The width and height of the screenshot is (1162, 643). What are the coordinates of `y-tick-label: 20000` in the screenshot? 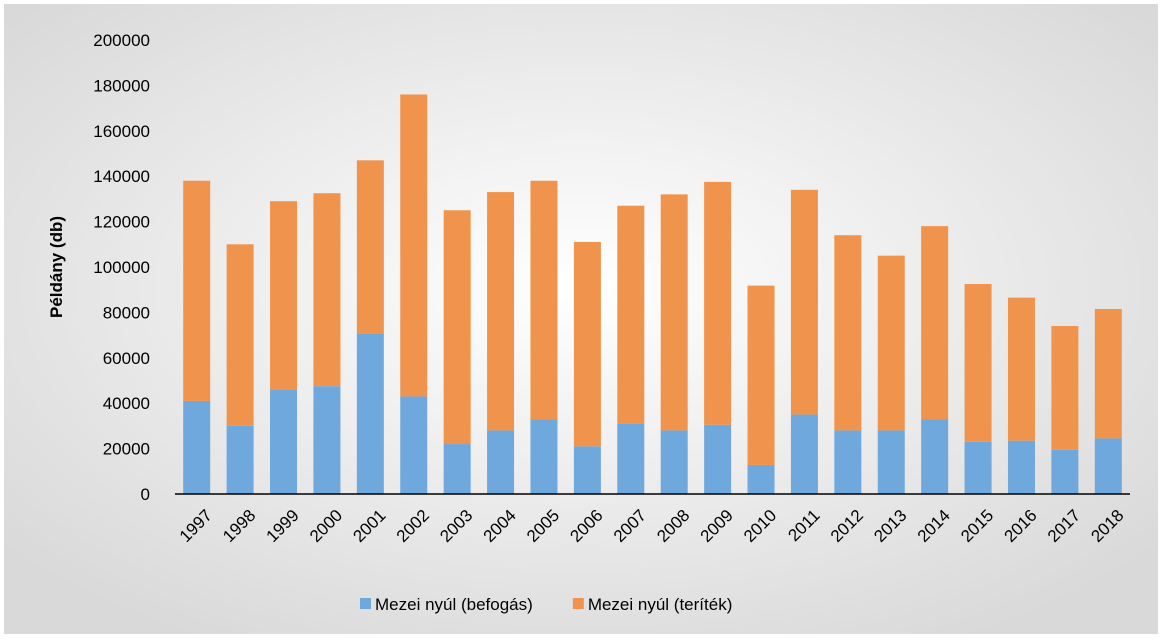 It's located at (126, 449).